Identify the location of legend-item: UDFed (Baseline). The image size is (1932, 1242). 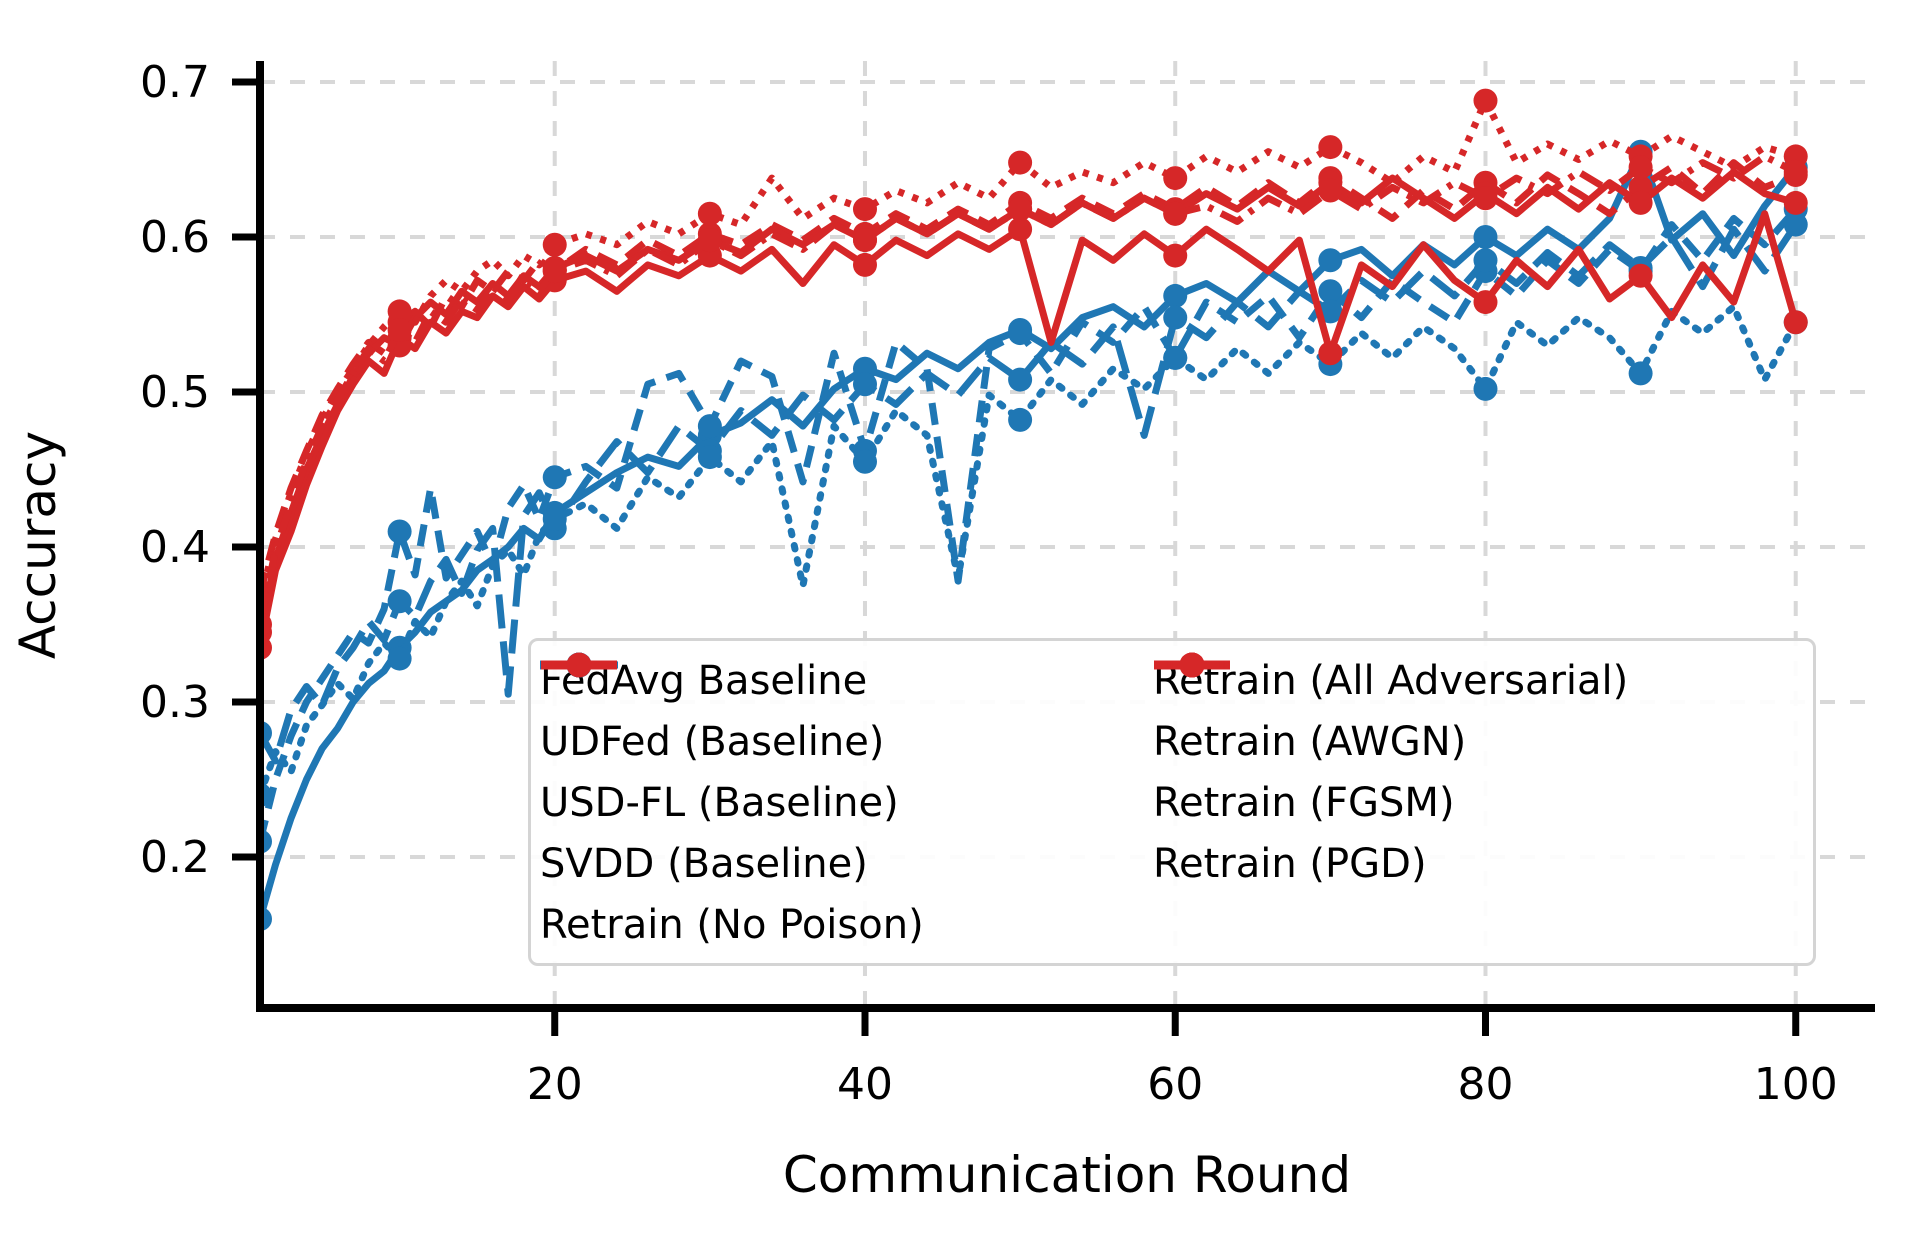
(732, 712).